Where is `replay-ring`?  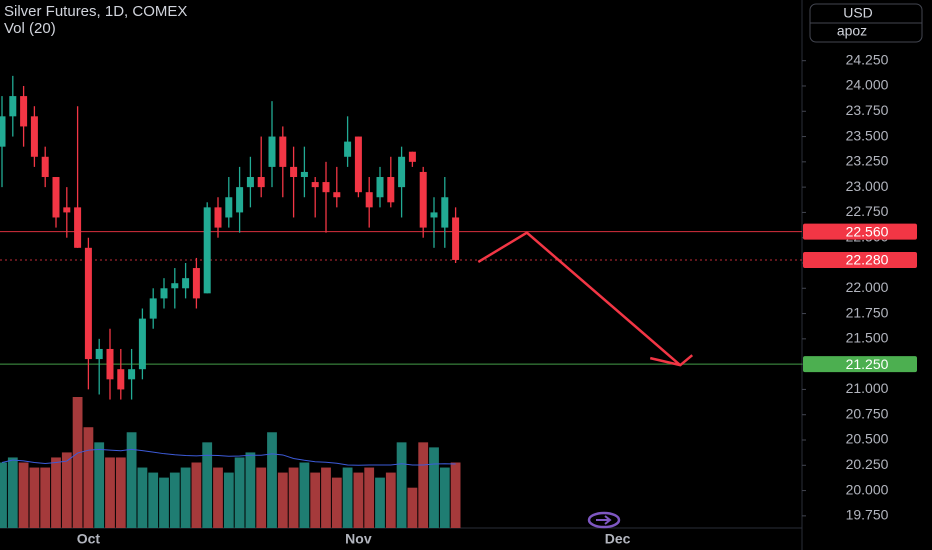 replay-ring is located at coordinates (604, 520).